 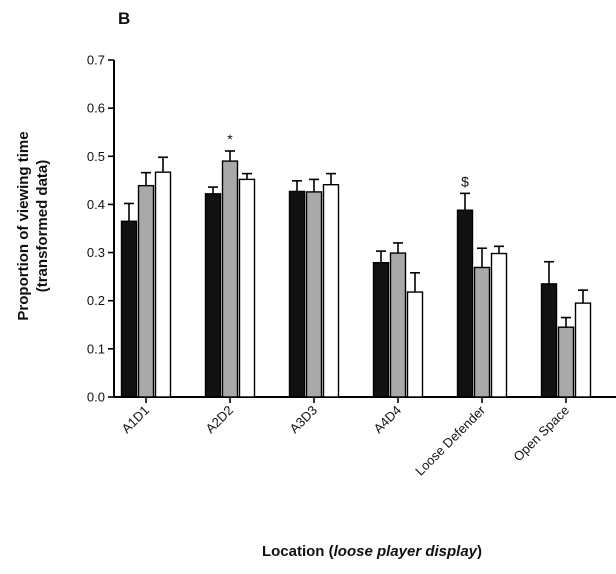 I want to click on x-tick-label: A1D1, so click(x=136, y=420).